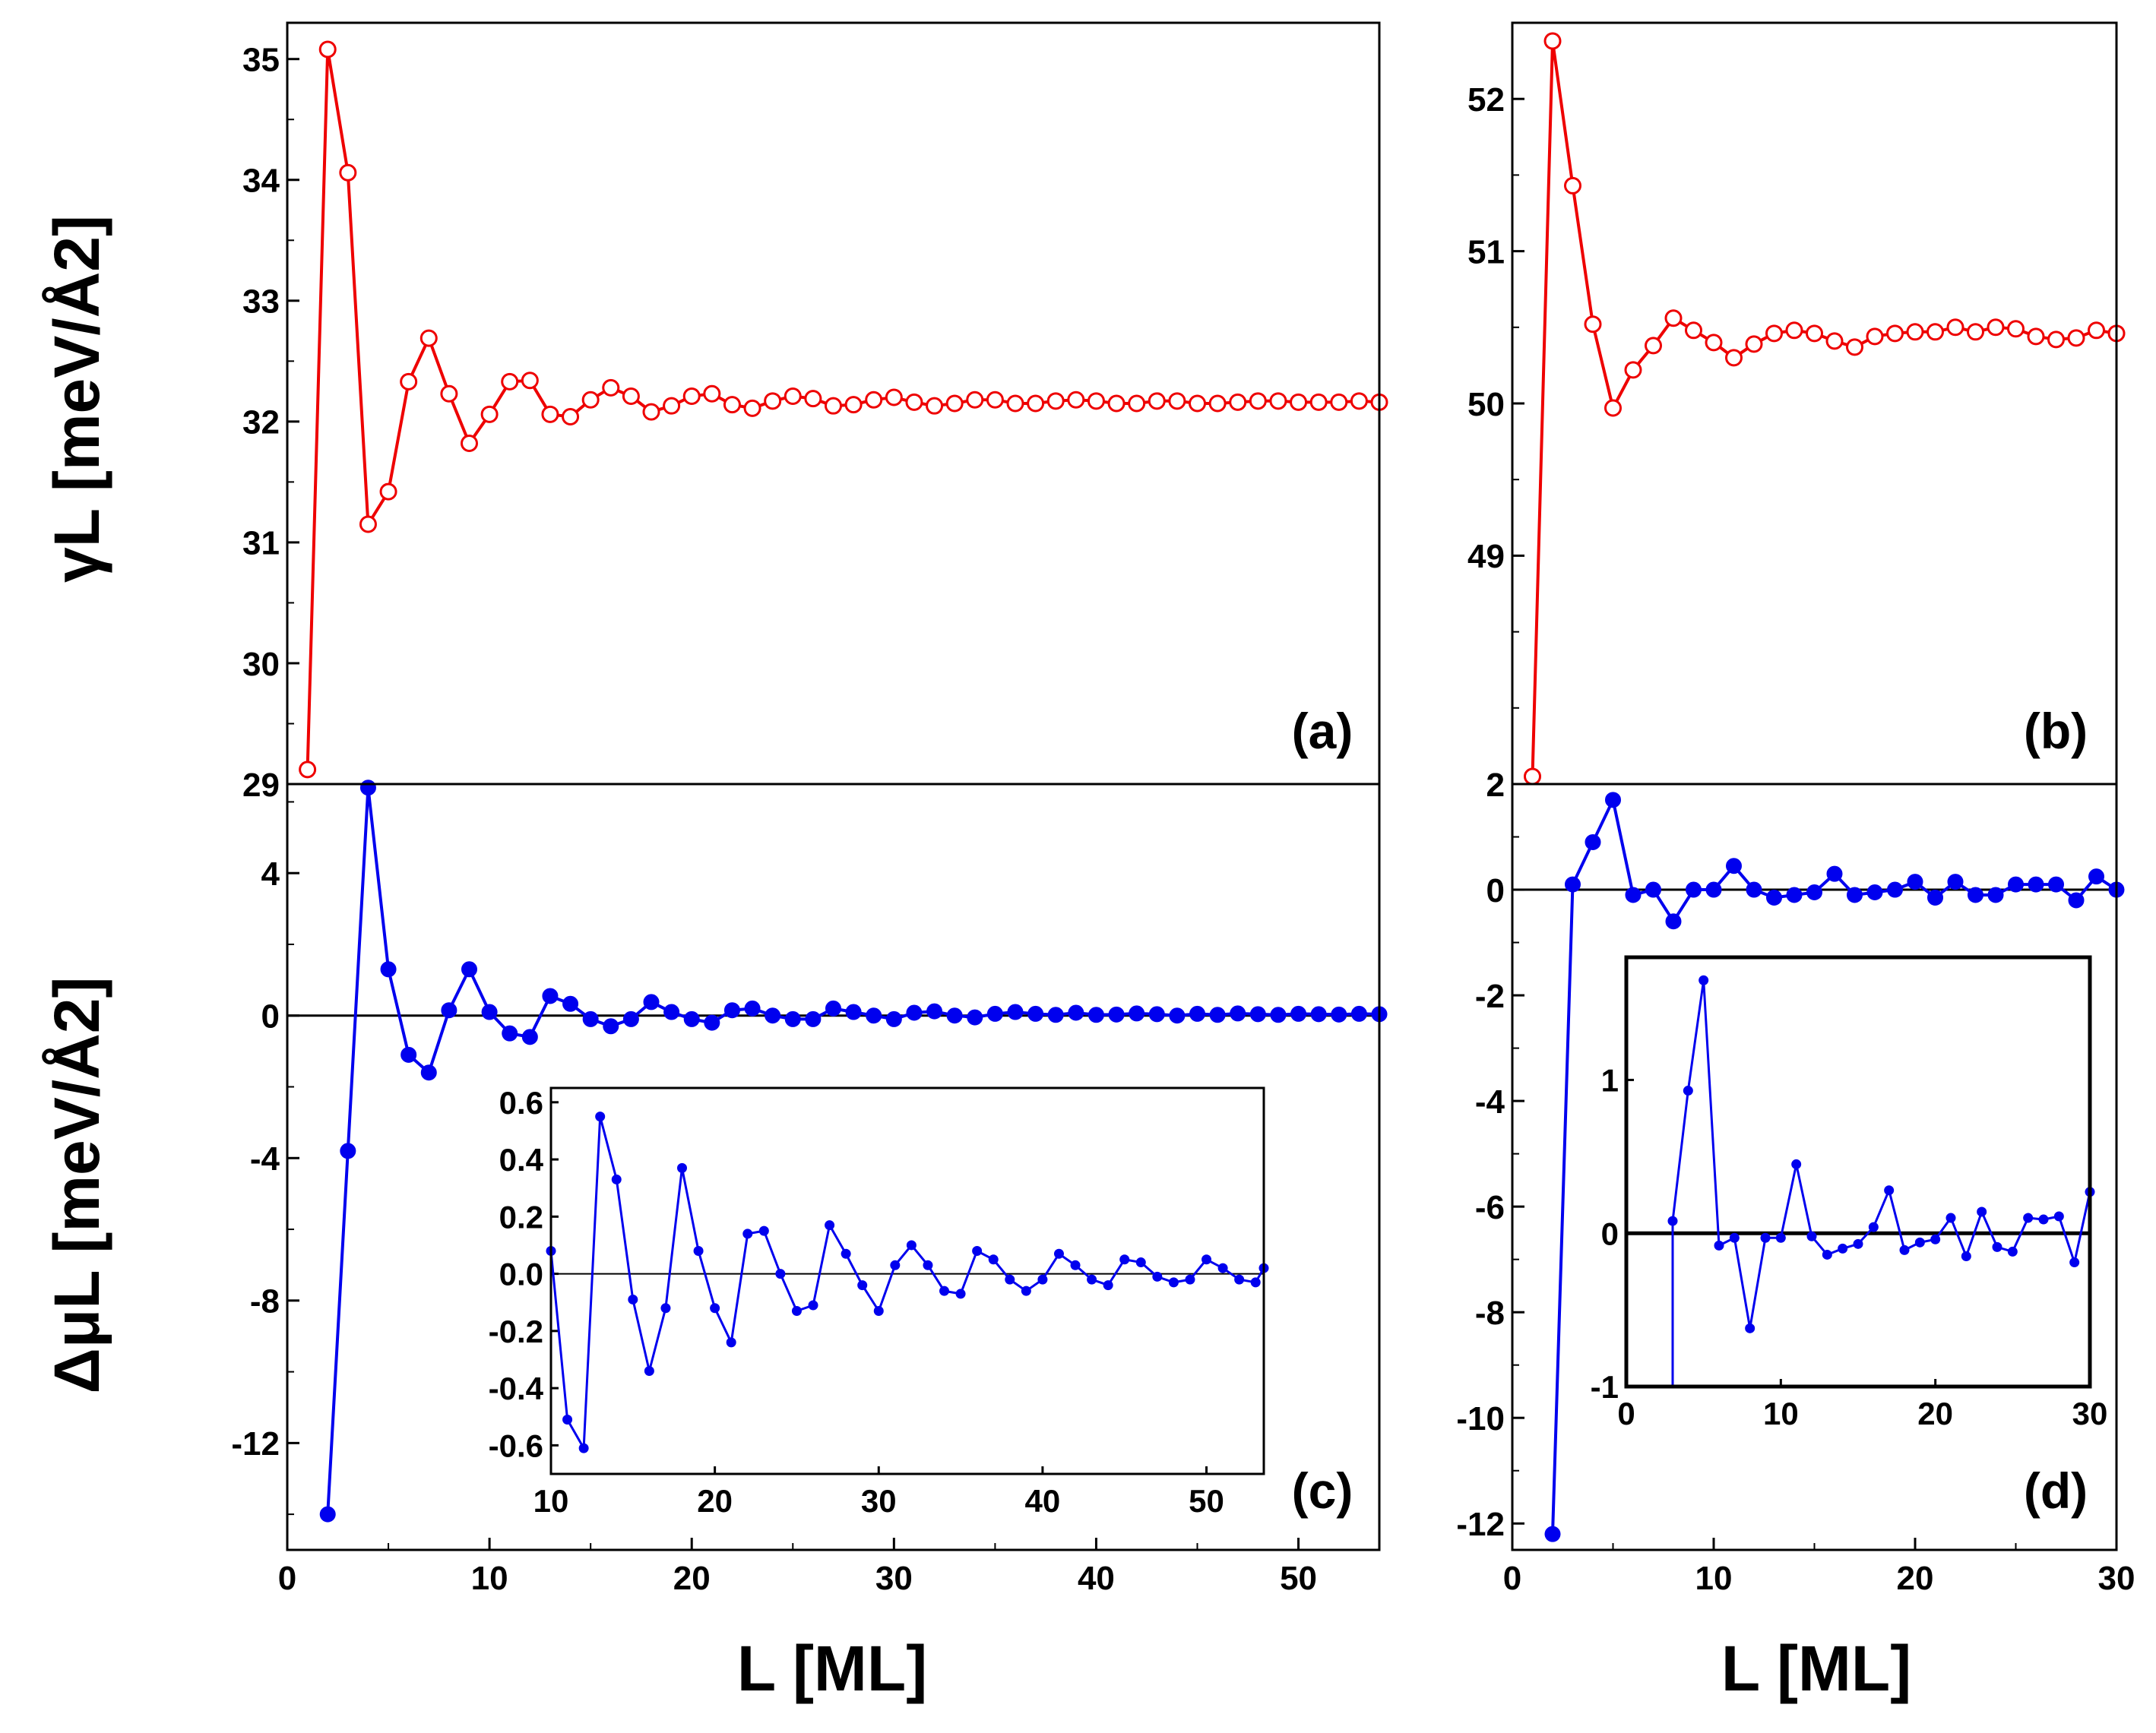 Image resolution: width=2156 pixels, height=1733 pixels. I want to click on y-tick-label: -1, so click(1605, 1387).